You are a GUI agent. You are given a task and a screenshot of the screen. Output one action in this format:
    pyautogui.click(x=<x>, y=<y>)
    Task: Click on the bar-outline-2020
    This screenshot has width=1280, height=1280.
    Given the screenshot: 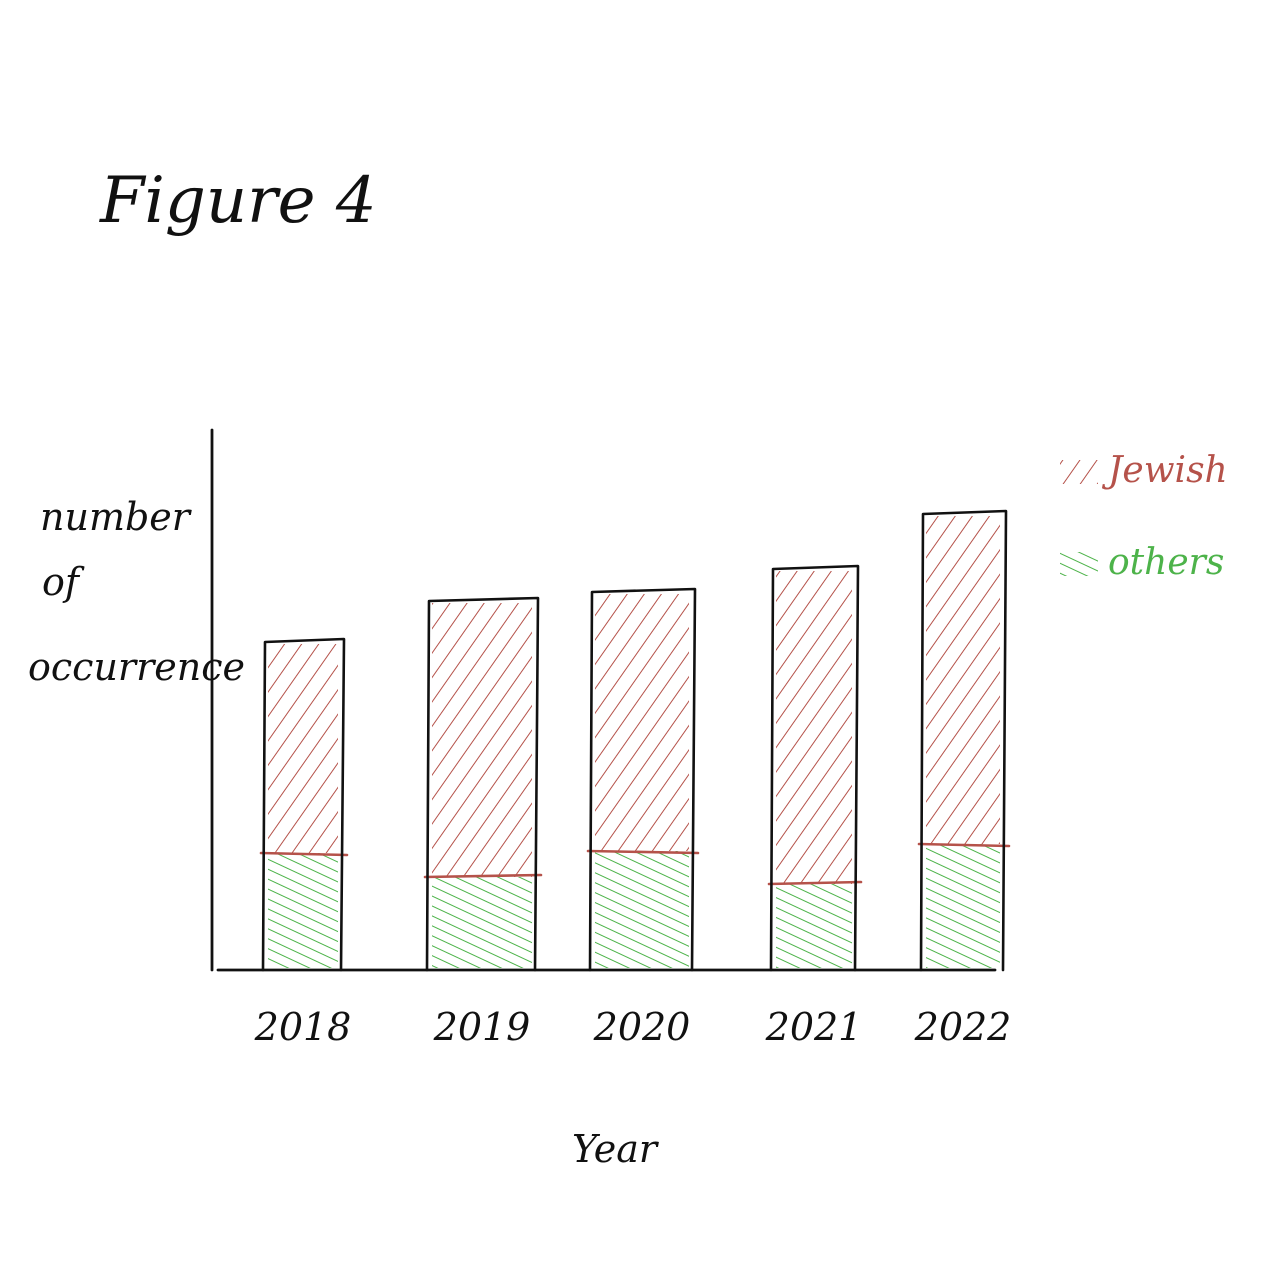 What is the action you would take?
    pyautogui.click(x=642, y=779)
    